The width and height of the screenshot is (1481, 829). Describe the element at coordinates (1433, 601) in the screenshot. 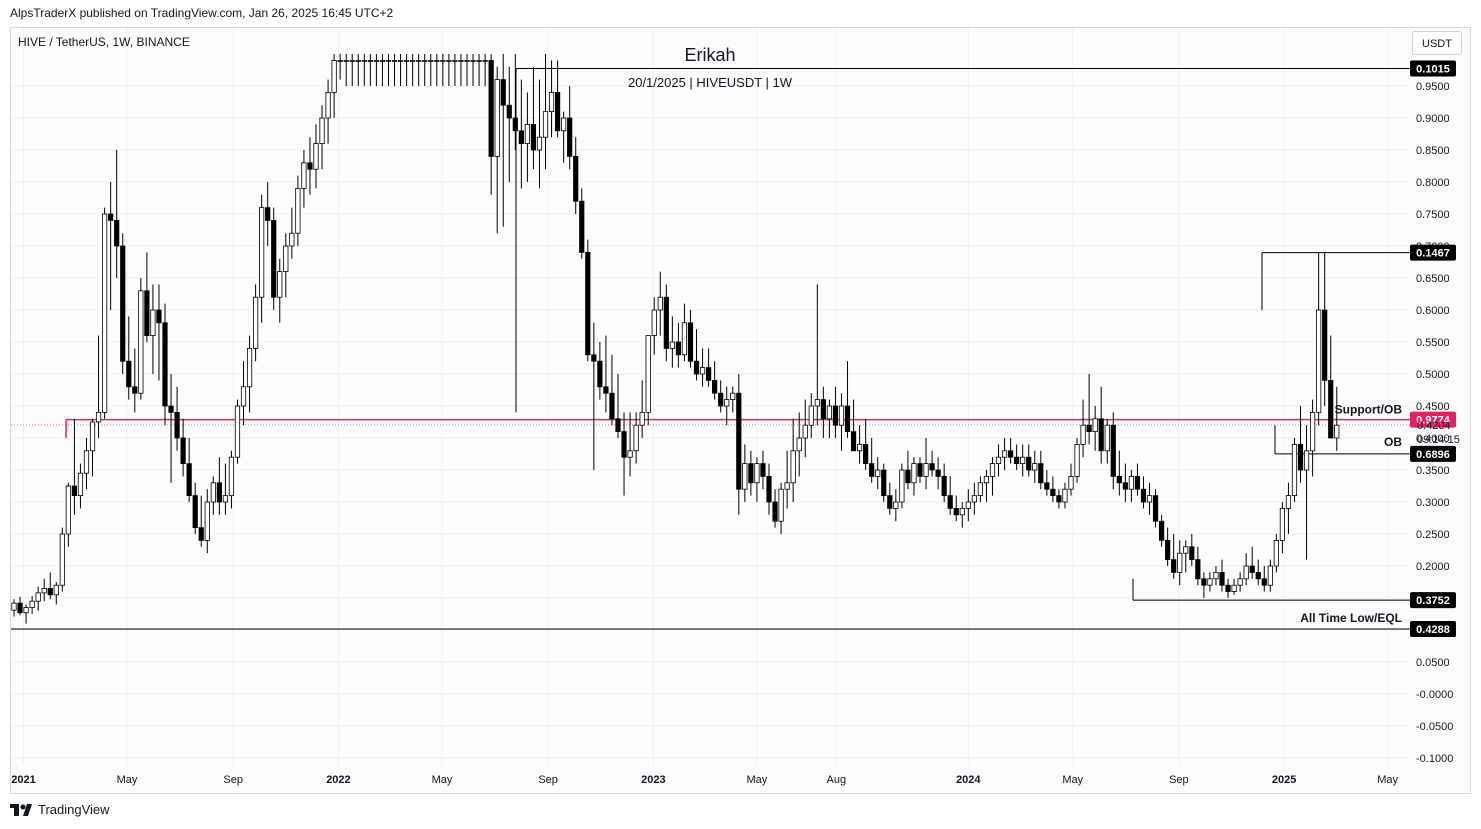

I see `price-tag-label: 0.3752` at that location.